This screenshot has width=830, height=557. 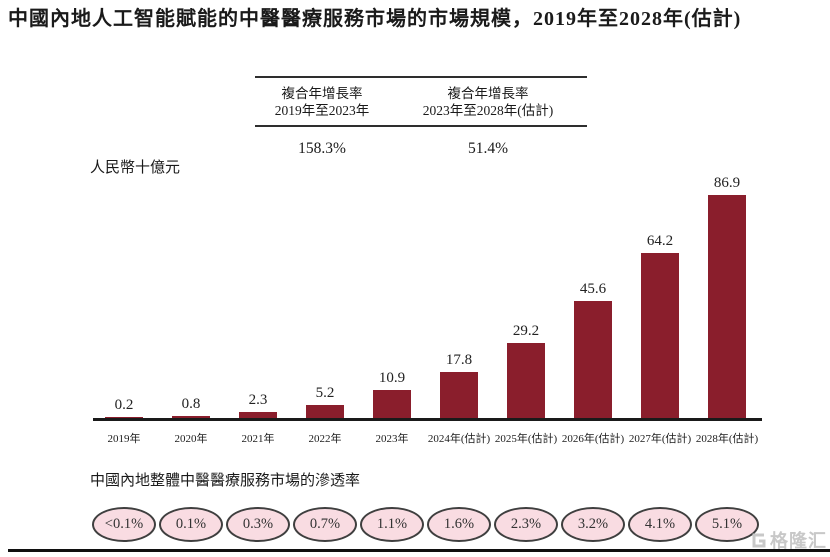 I want to click on x-axis-tick-label: 2019年, so click(x=124, y=439).